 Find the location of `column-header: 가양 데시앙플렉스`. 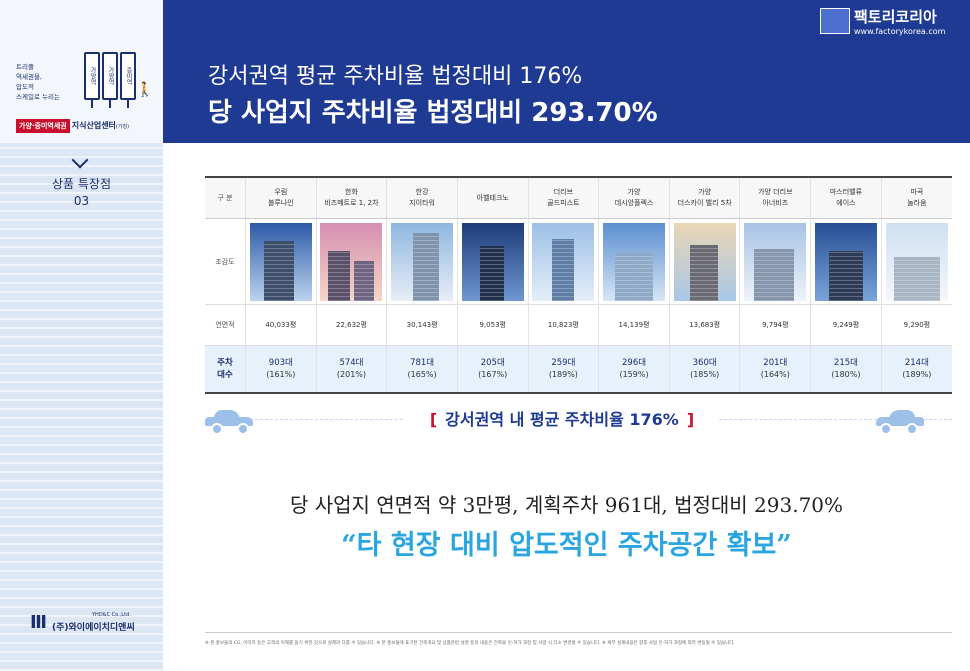

column-header: 가양 데시앙플렉스 is located at coordinates (634, 198).